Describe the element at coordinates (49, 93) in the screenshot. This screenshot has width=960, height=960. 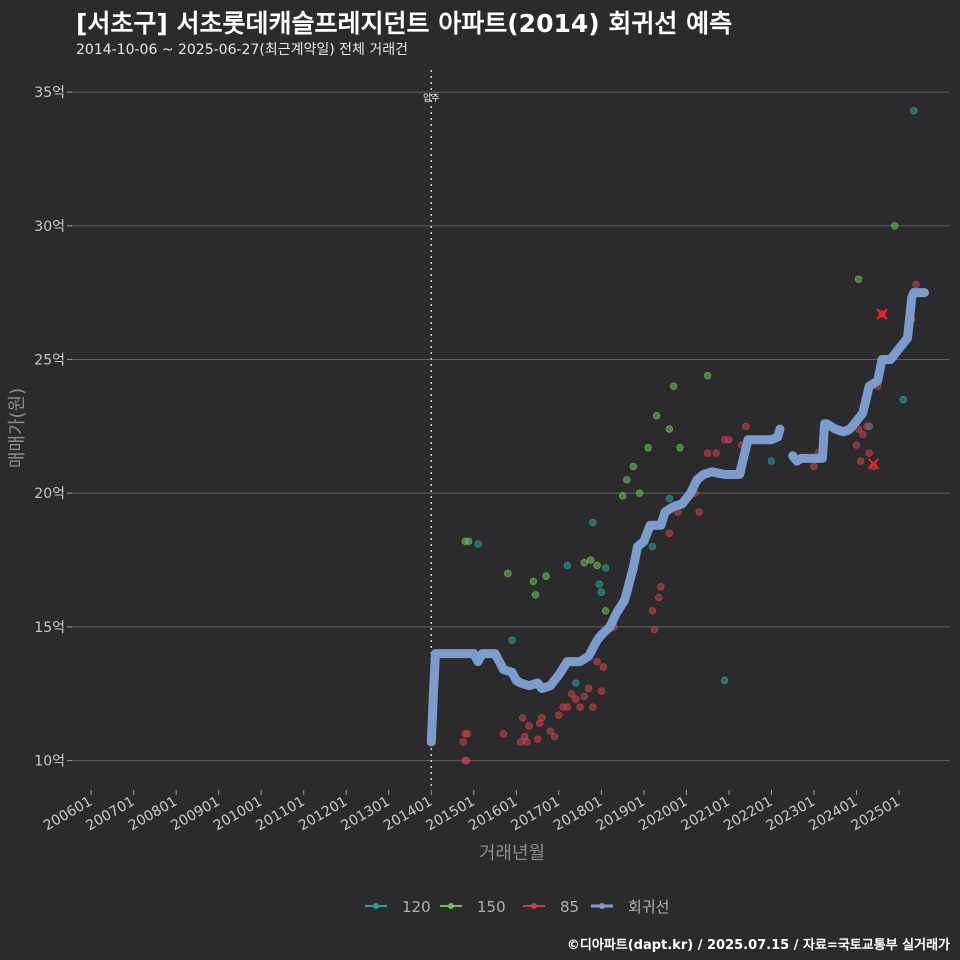
I see `y-tick-label: 35억` at that location.